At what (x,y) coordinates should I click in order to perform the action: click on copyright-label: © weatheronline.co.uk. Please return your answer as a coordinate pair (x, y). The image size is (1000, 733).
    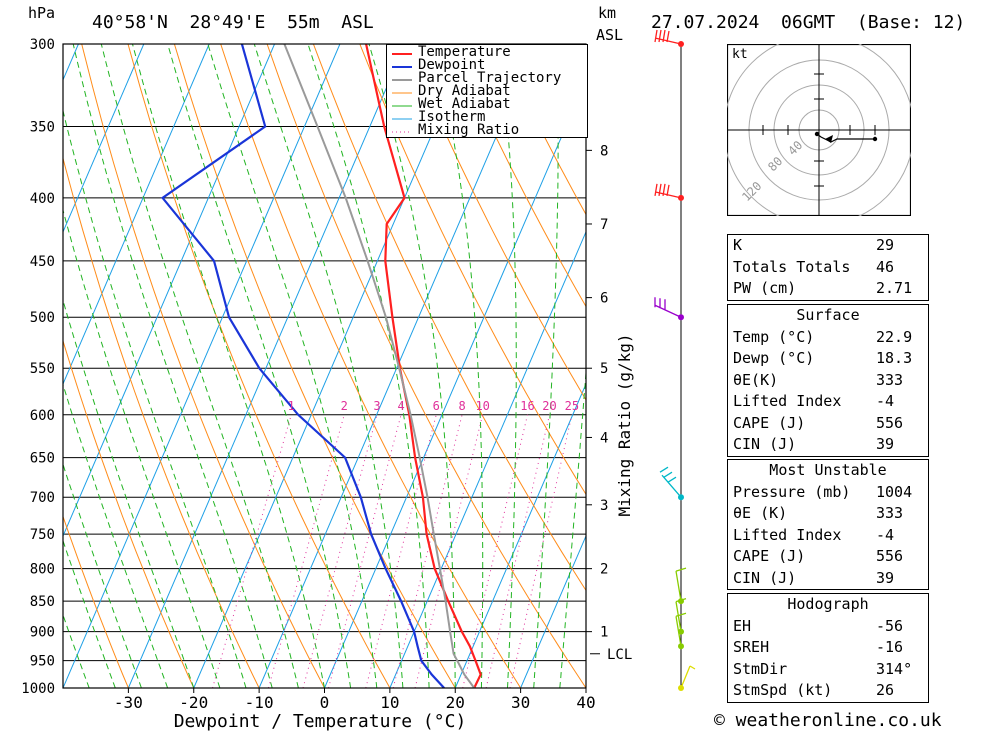
    Looking at the image, I should click on (828, 720).